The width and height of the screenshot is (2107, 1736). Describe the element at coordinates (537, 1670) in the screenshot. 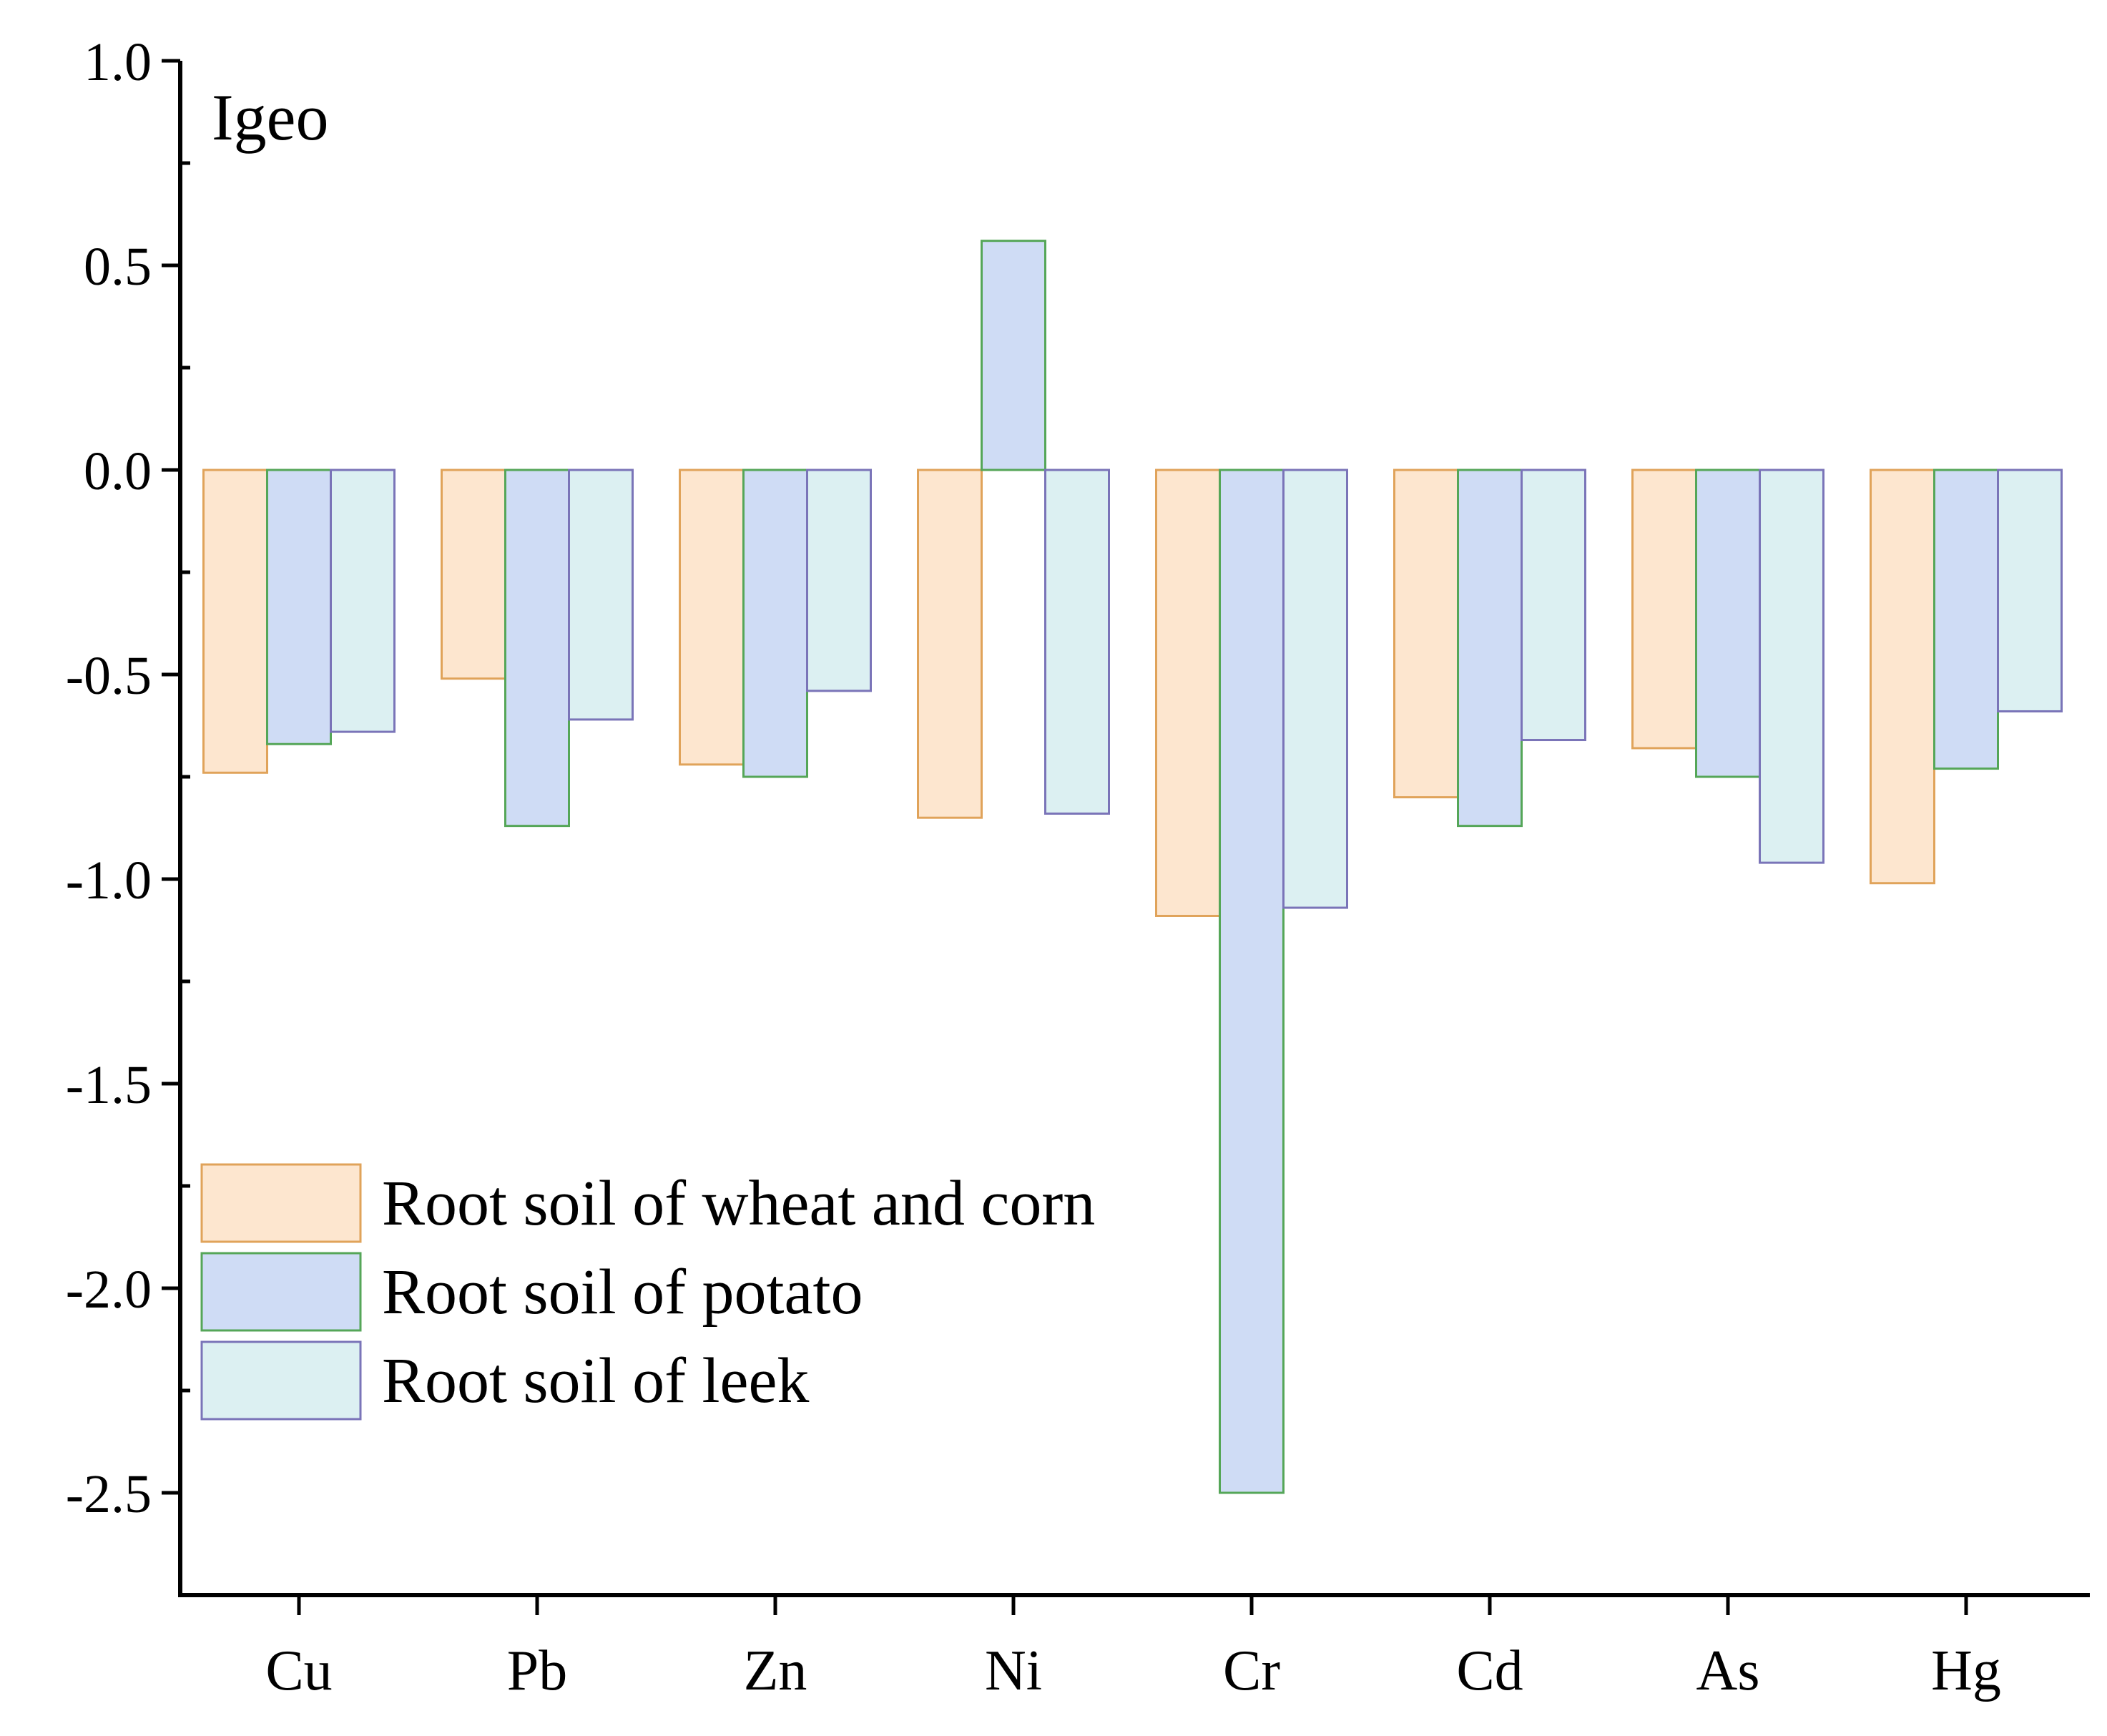

I see `x-tick-label-pb: Pb` at that location.